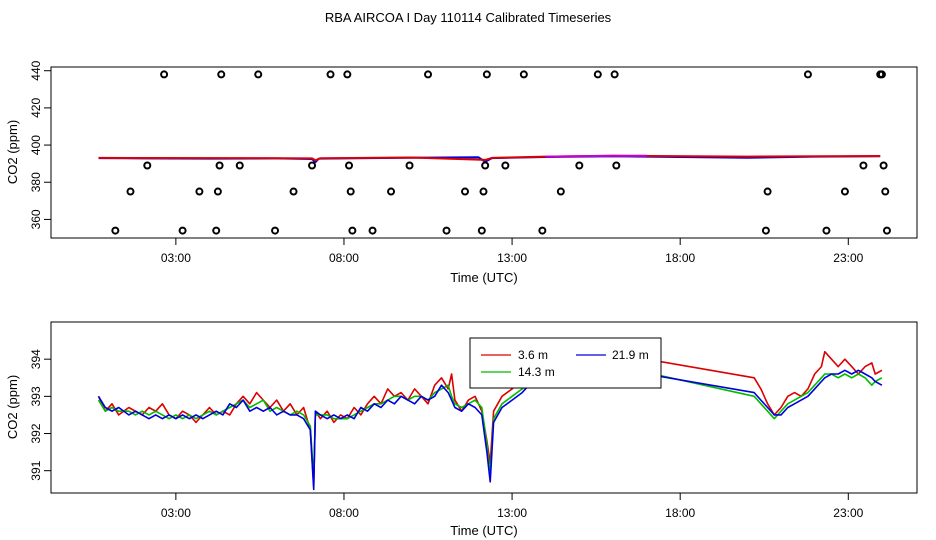 Image resolution: width=936 pixels, height=540 pixels. Describe the element at coordinates (36, 359) in the screenshot. I see `y-tick-label: 394` at that location.